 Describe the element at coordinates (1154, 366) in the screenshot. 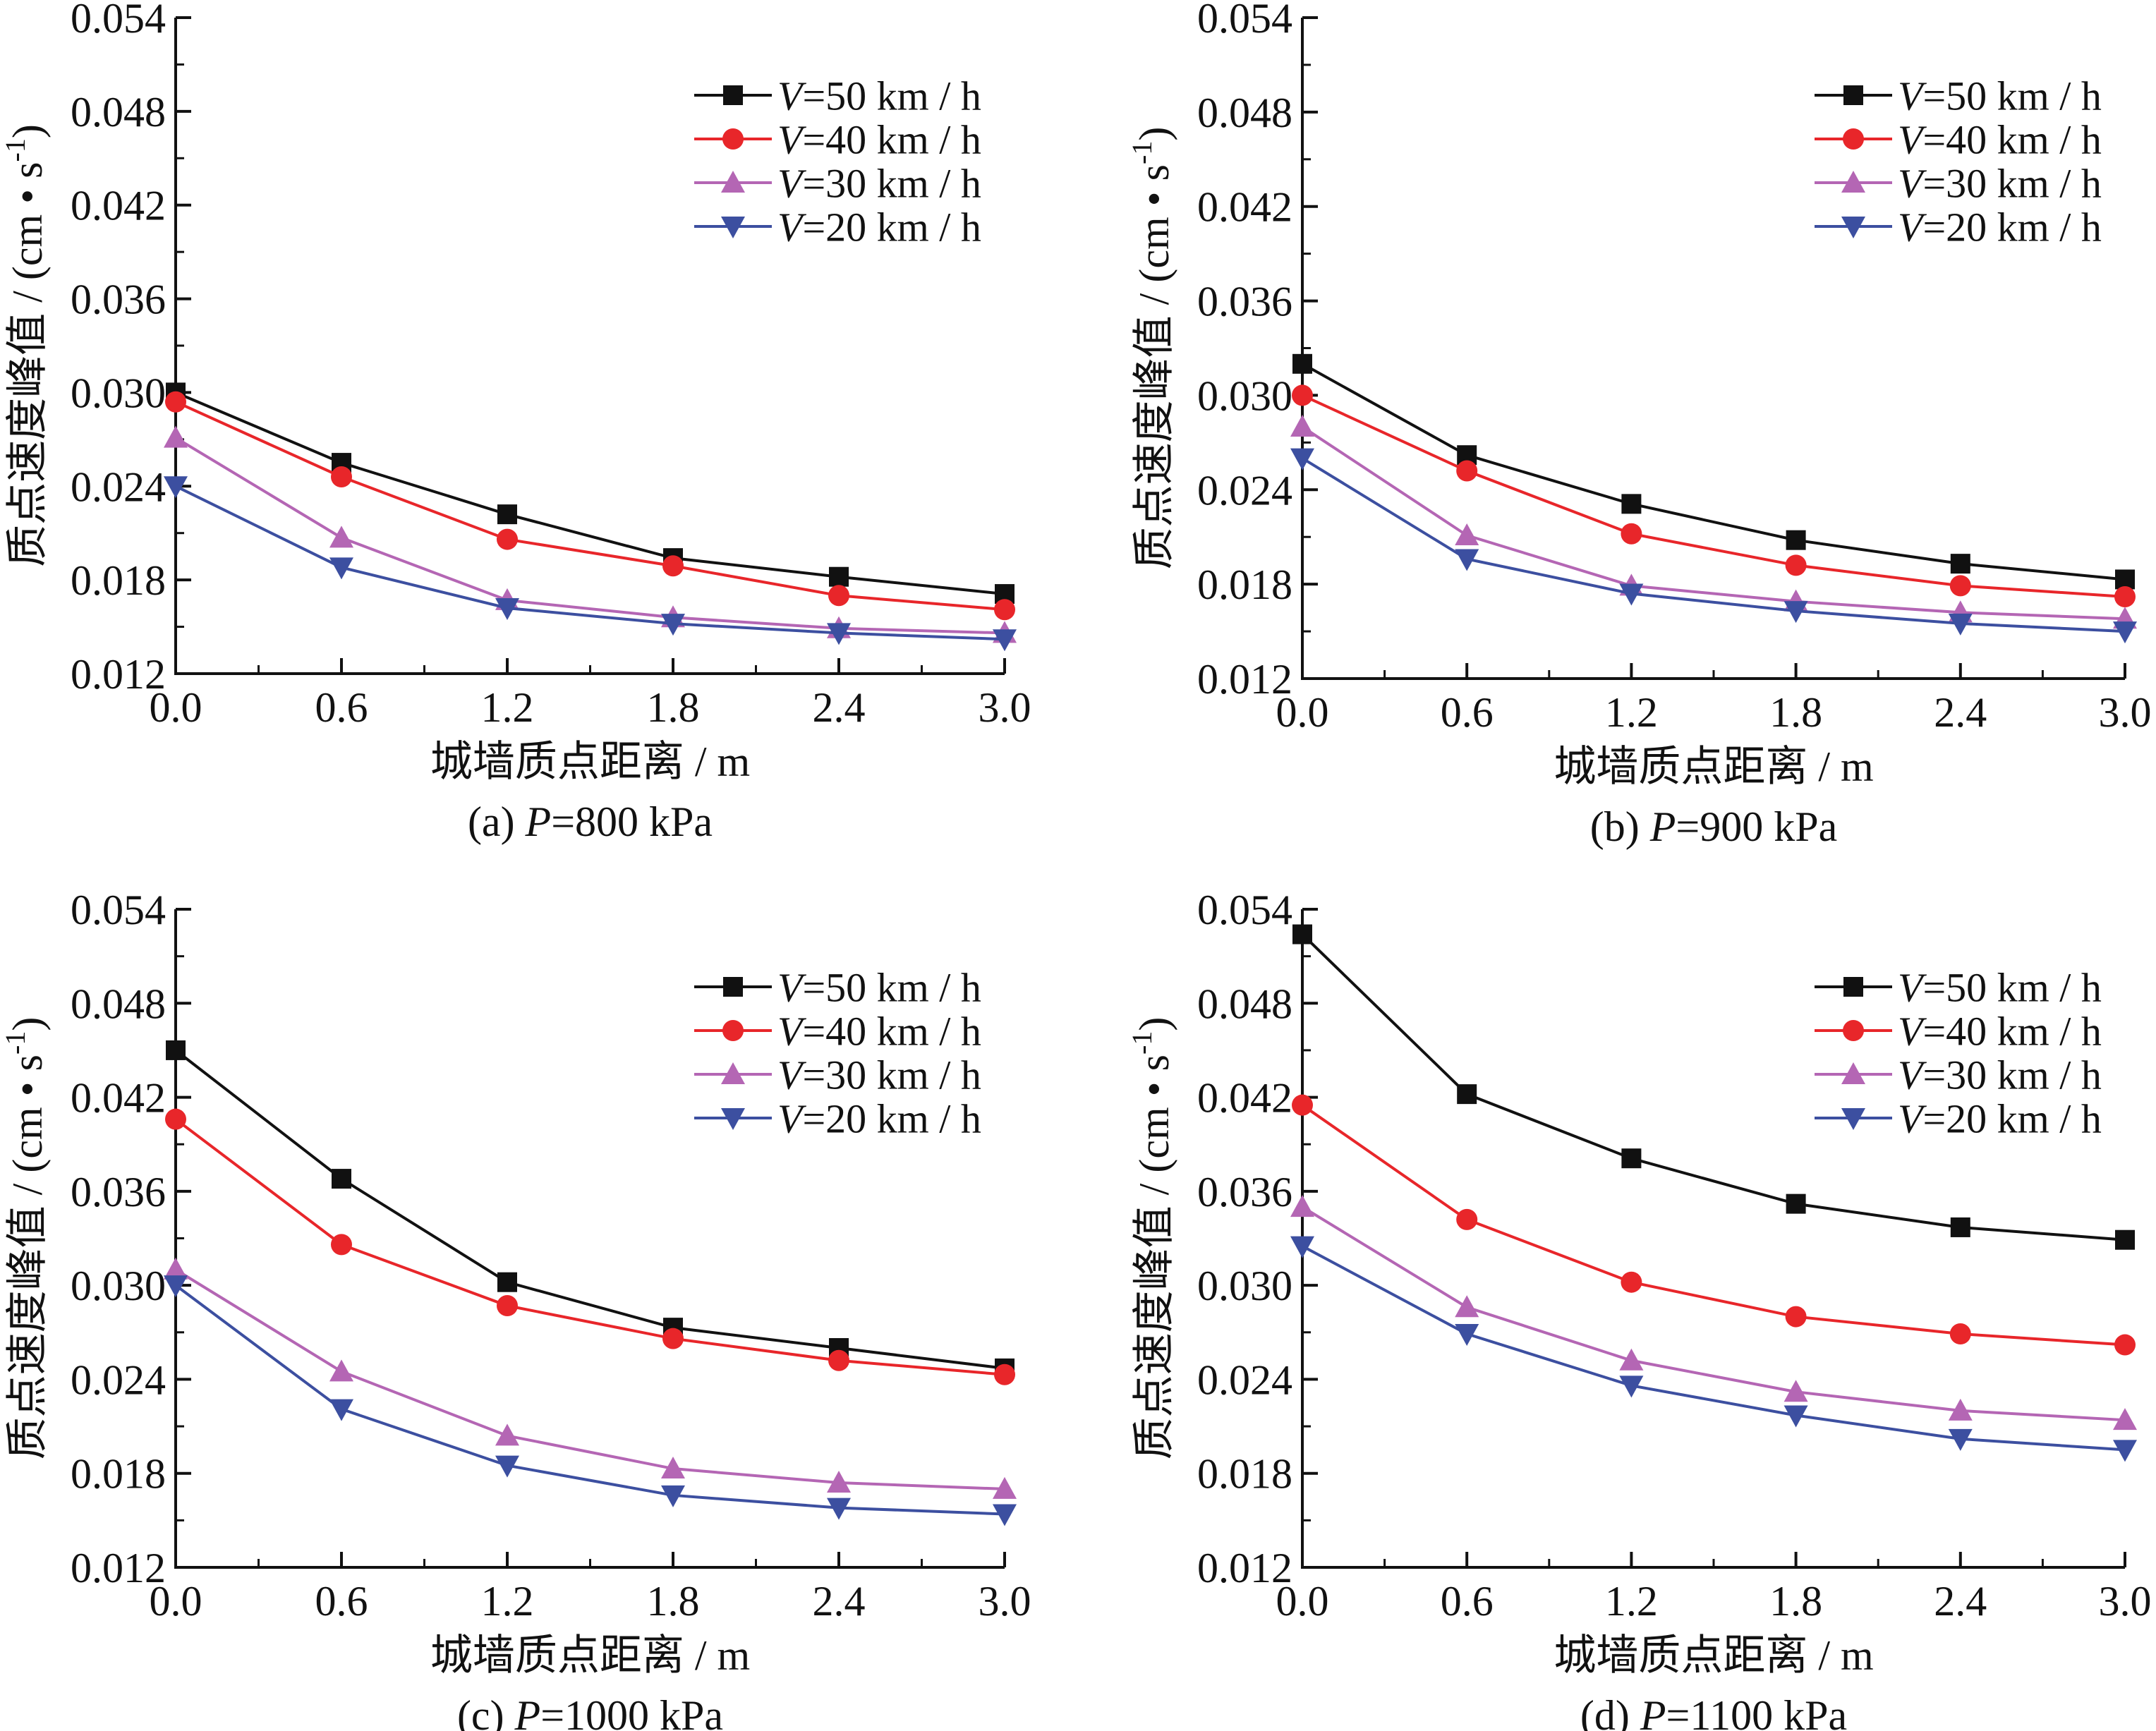

I see `y-axis-label-main: 质点速度峰值 / (cm • s` at that location.